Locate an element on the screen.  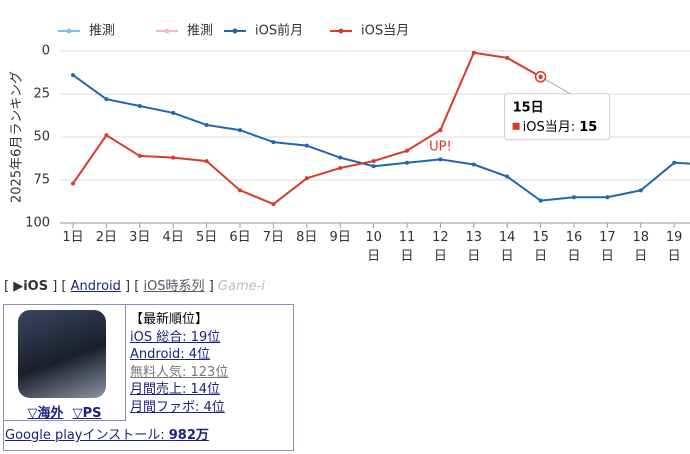
tooltip-title: 15日 is located at coordinates (528, 107).